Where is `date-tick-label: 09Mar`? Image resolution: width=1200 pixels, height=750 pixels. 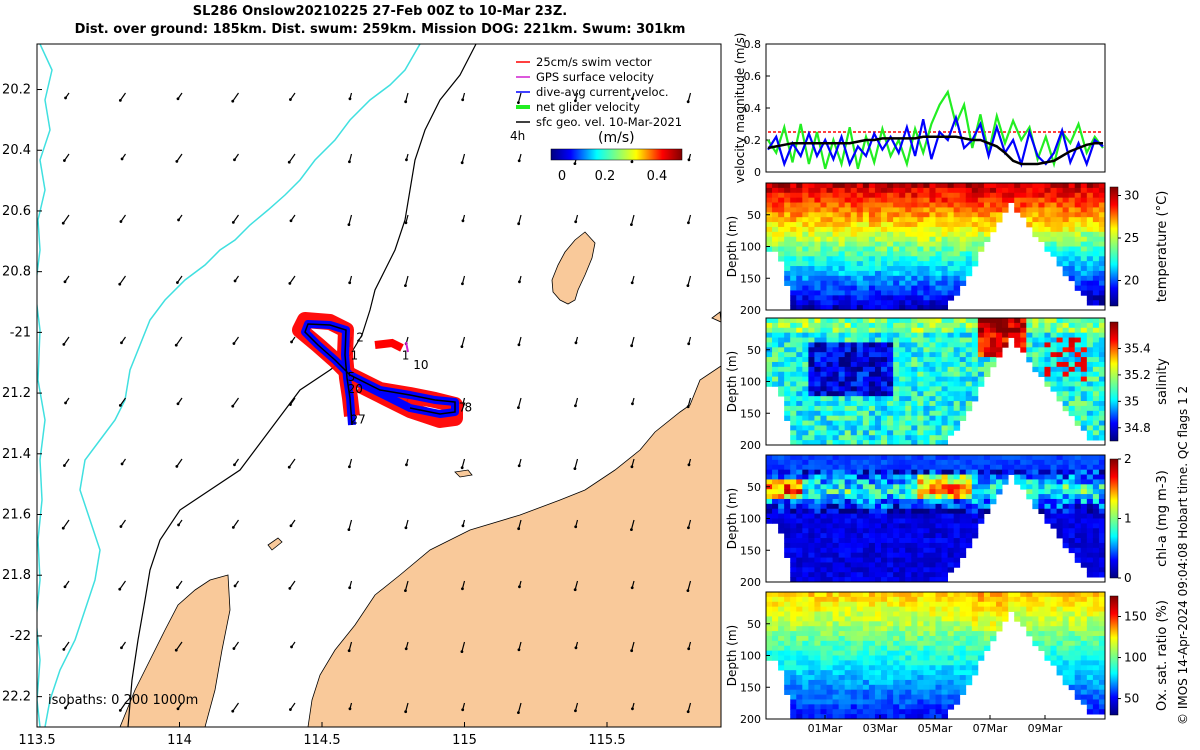
date-tick-label: 09Mar is located at coordinates (1045, 728).